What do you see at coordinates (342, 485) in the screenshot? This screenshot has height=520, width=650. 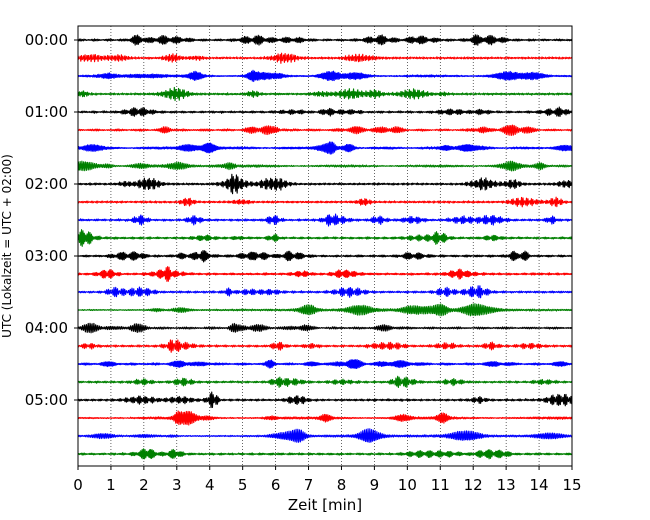 I see `x-tick-label: 8` at bounding box center [342, 485].